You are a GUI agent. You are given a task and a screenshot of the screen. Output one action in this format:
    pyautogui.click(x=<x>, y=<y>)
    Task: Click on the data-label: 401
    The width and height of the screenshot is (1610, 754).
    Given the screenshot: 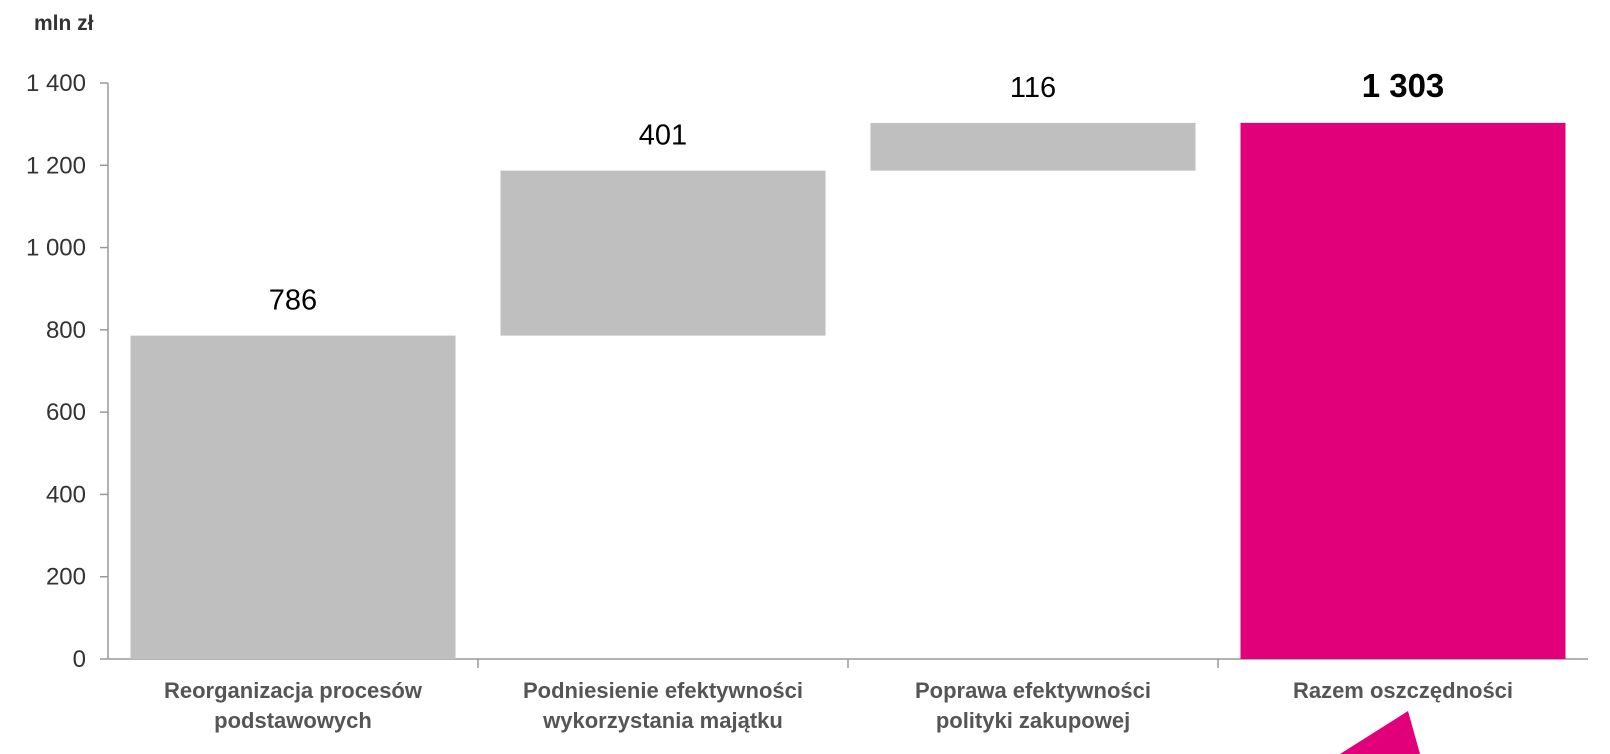 What is the action you would take?
    pyautogui.click(x=663, y=136)
    